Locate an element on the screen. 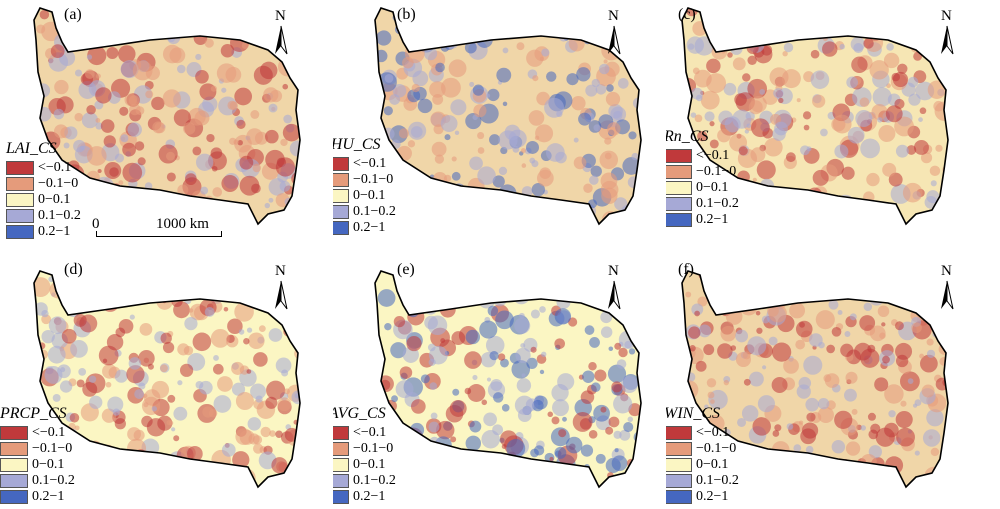 The width and height of the screenshot is (1000, 509). panel-letter: (b) is located at coordinates (406, 14).